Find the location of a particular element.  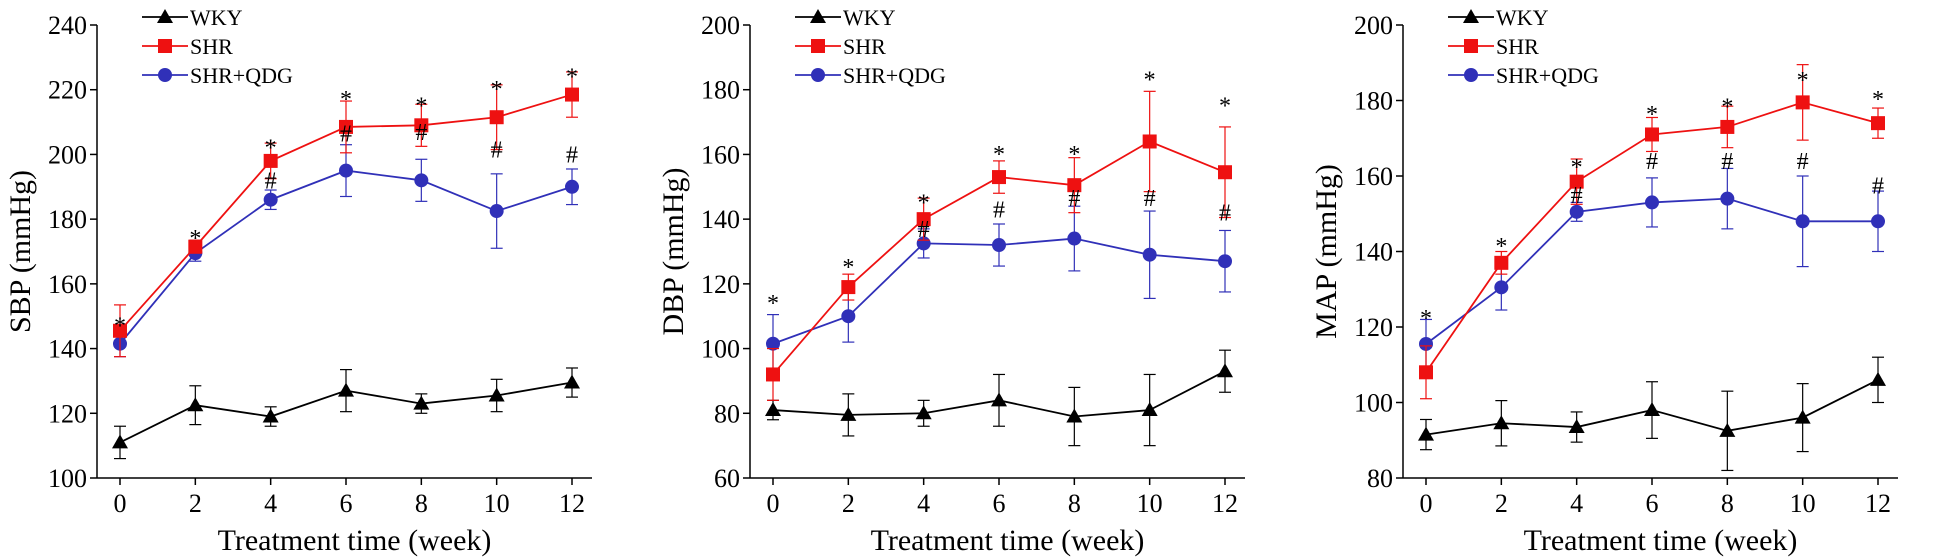

legend-label-shr-qdg: SHR+QDG is located at coordinates (1547, 75).